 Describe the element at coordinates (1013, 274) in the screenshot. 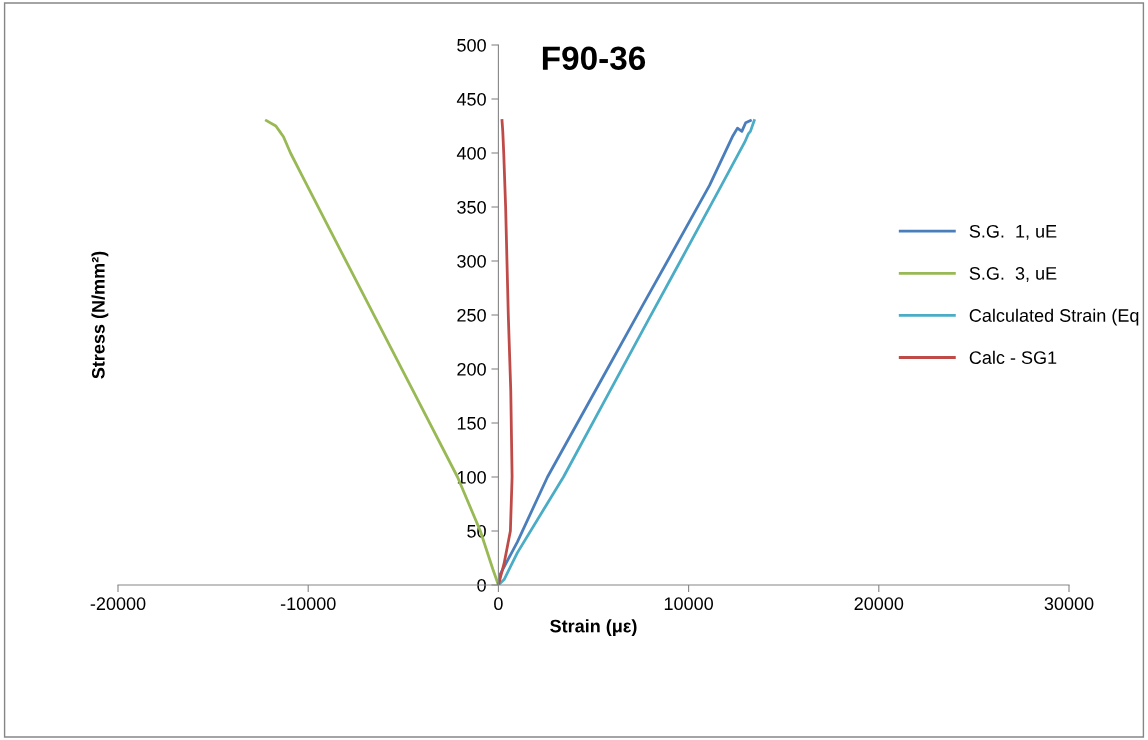

I see `legend-label: S.G. 3, uE` at that location.